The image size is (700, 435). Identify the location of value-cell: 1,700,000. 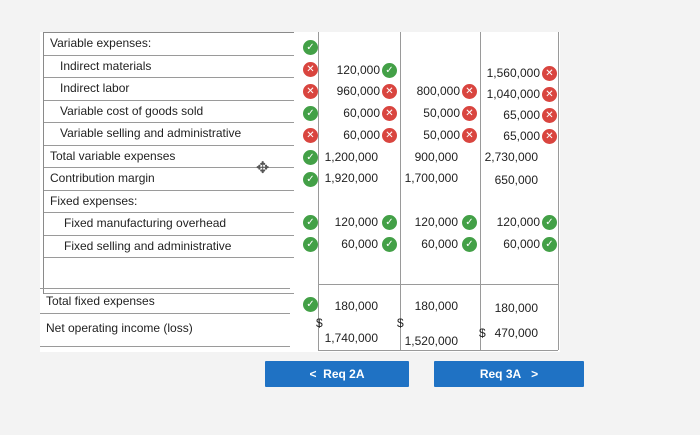
(431, 178).